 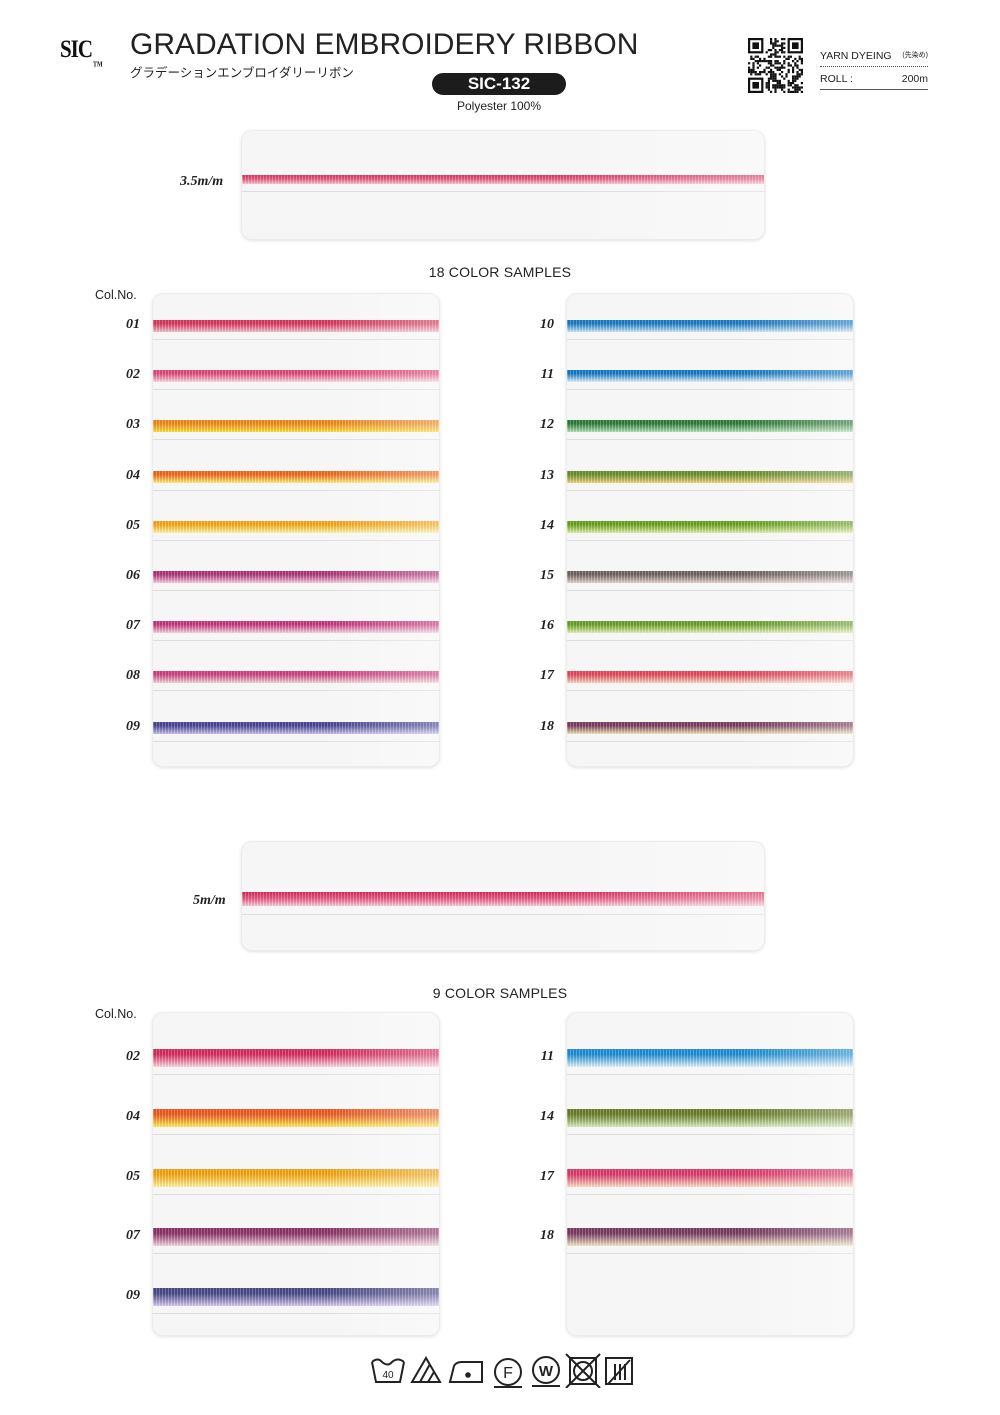 I want to click on width-label-3-5mm: 3.5m/m, so click(x=201, y=182).